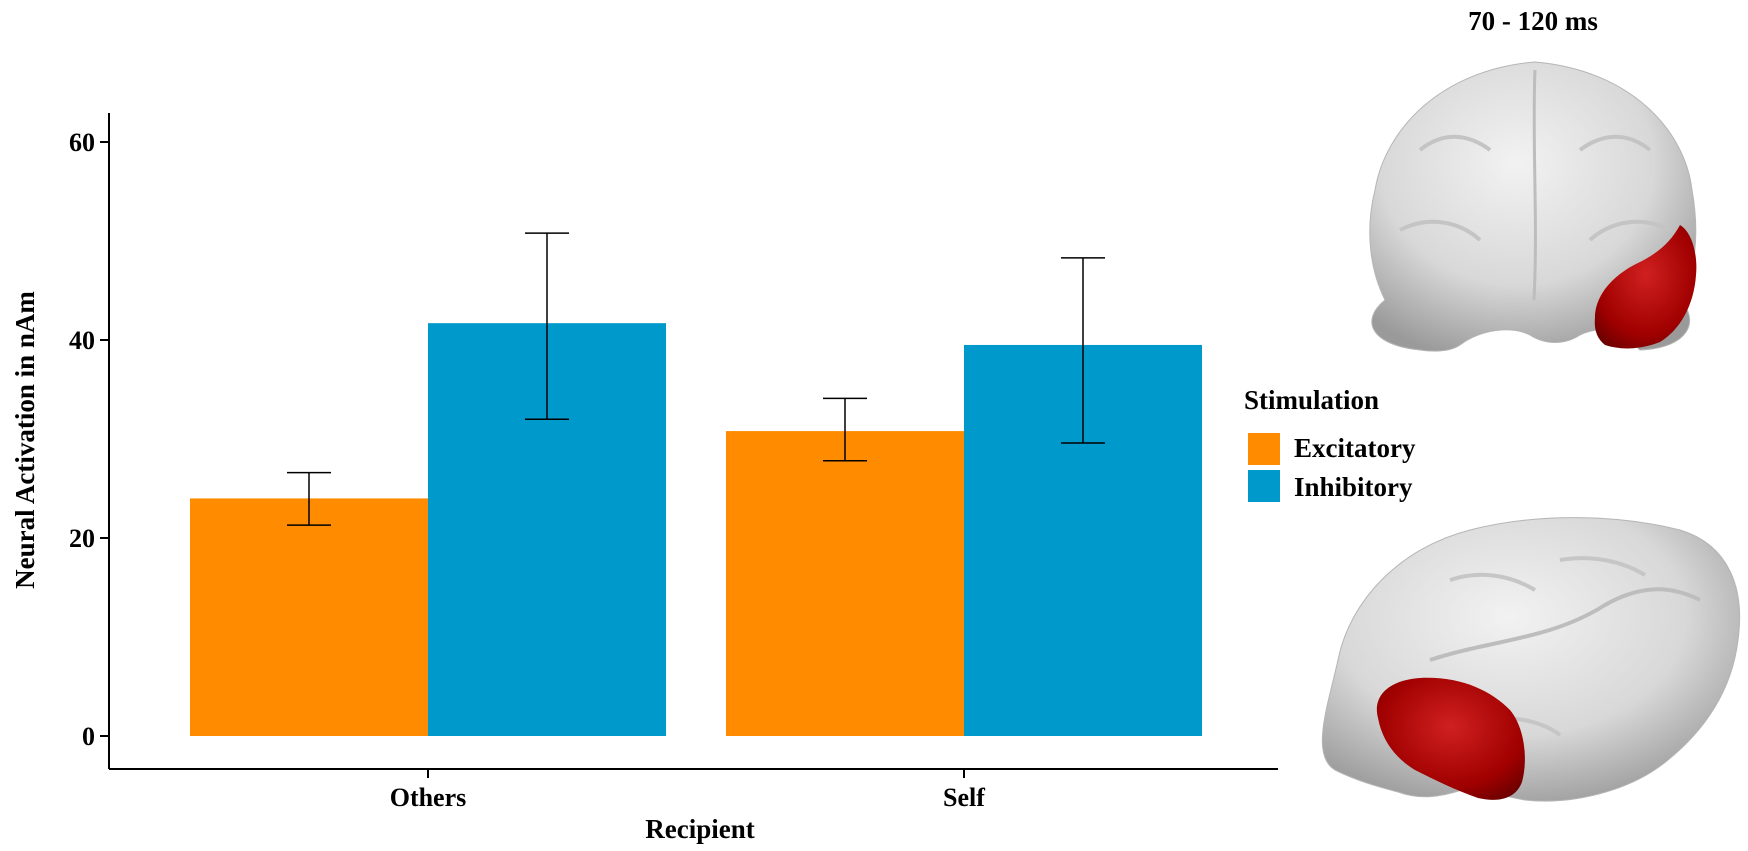  I want to click on legend-label-inhibitory: Inhibitory, so click(1353, 487).